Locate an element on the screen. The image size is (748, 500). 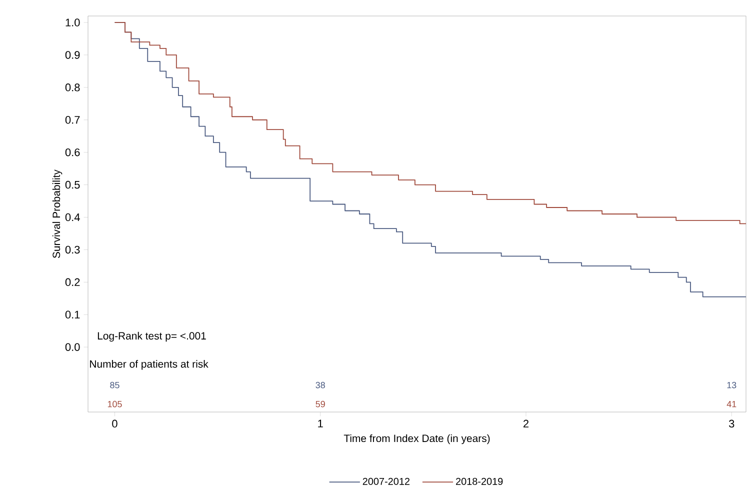
x-tick-label: 0 is located at coordinates (115, 424).